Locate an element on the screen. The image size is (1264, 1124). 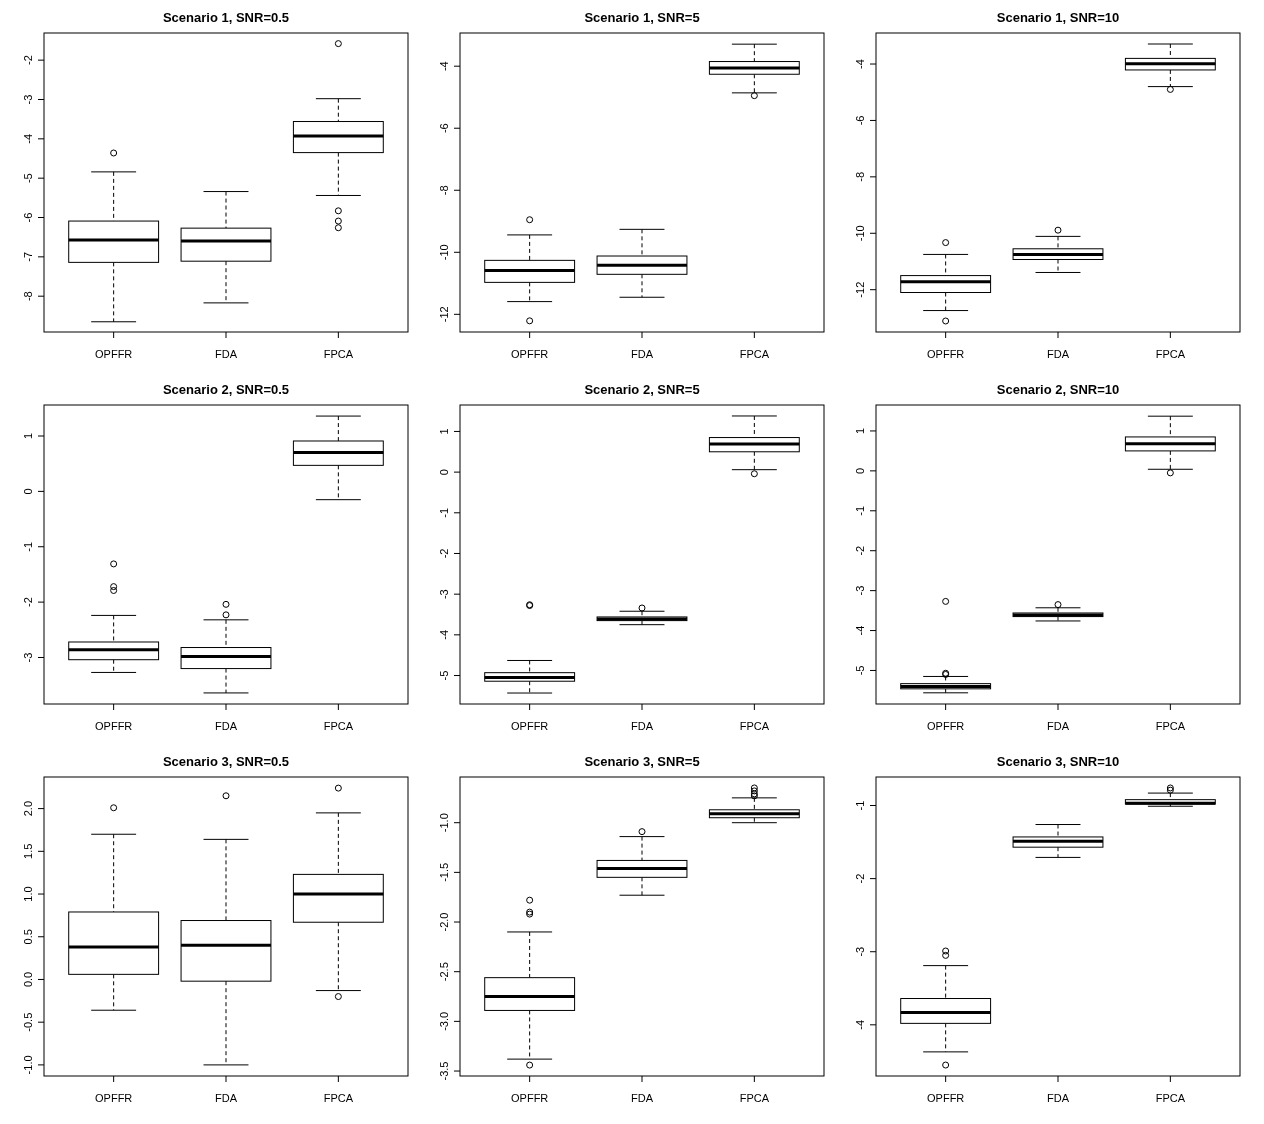
y-tick-label: -7 is located at coordinates (28, 256).